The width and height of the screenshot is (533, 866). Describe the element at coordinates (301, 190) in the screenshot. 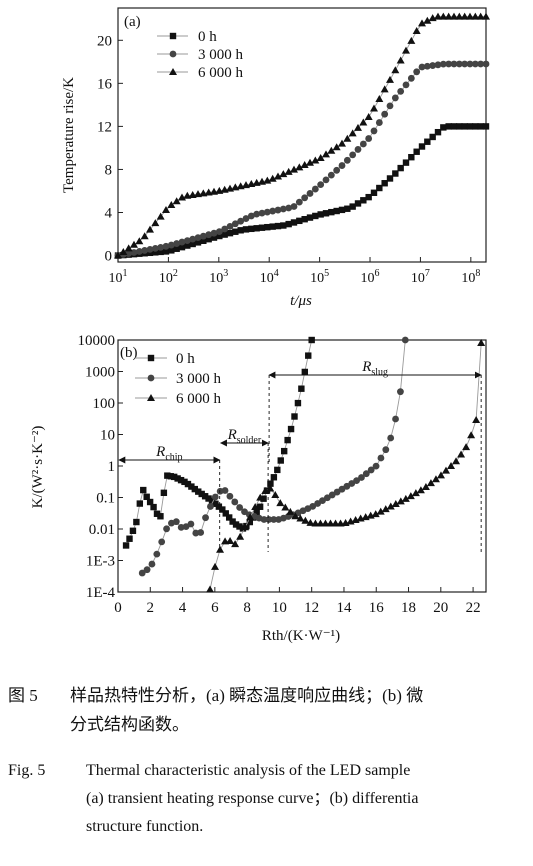

I see `a-series-line` at that location.